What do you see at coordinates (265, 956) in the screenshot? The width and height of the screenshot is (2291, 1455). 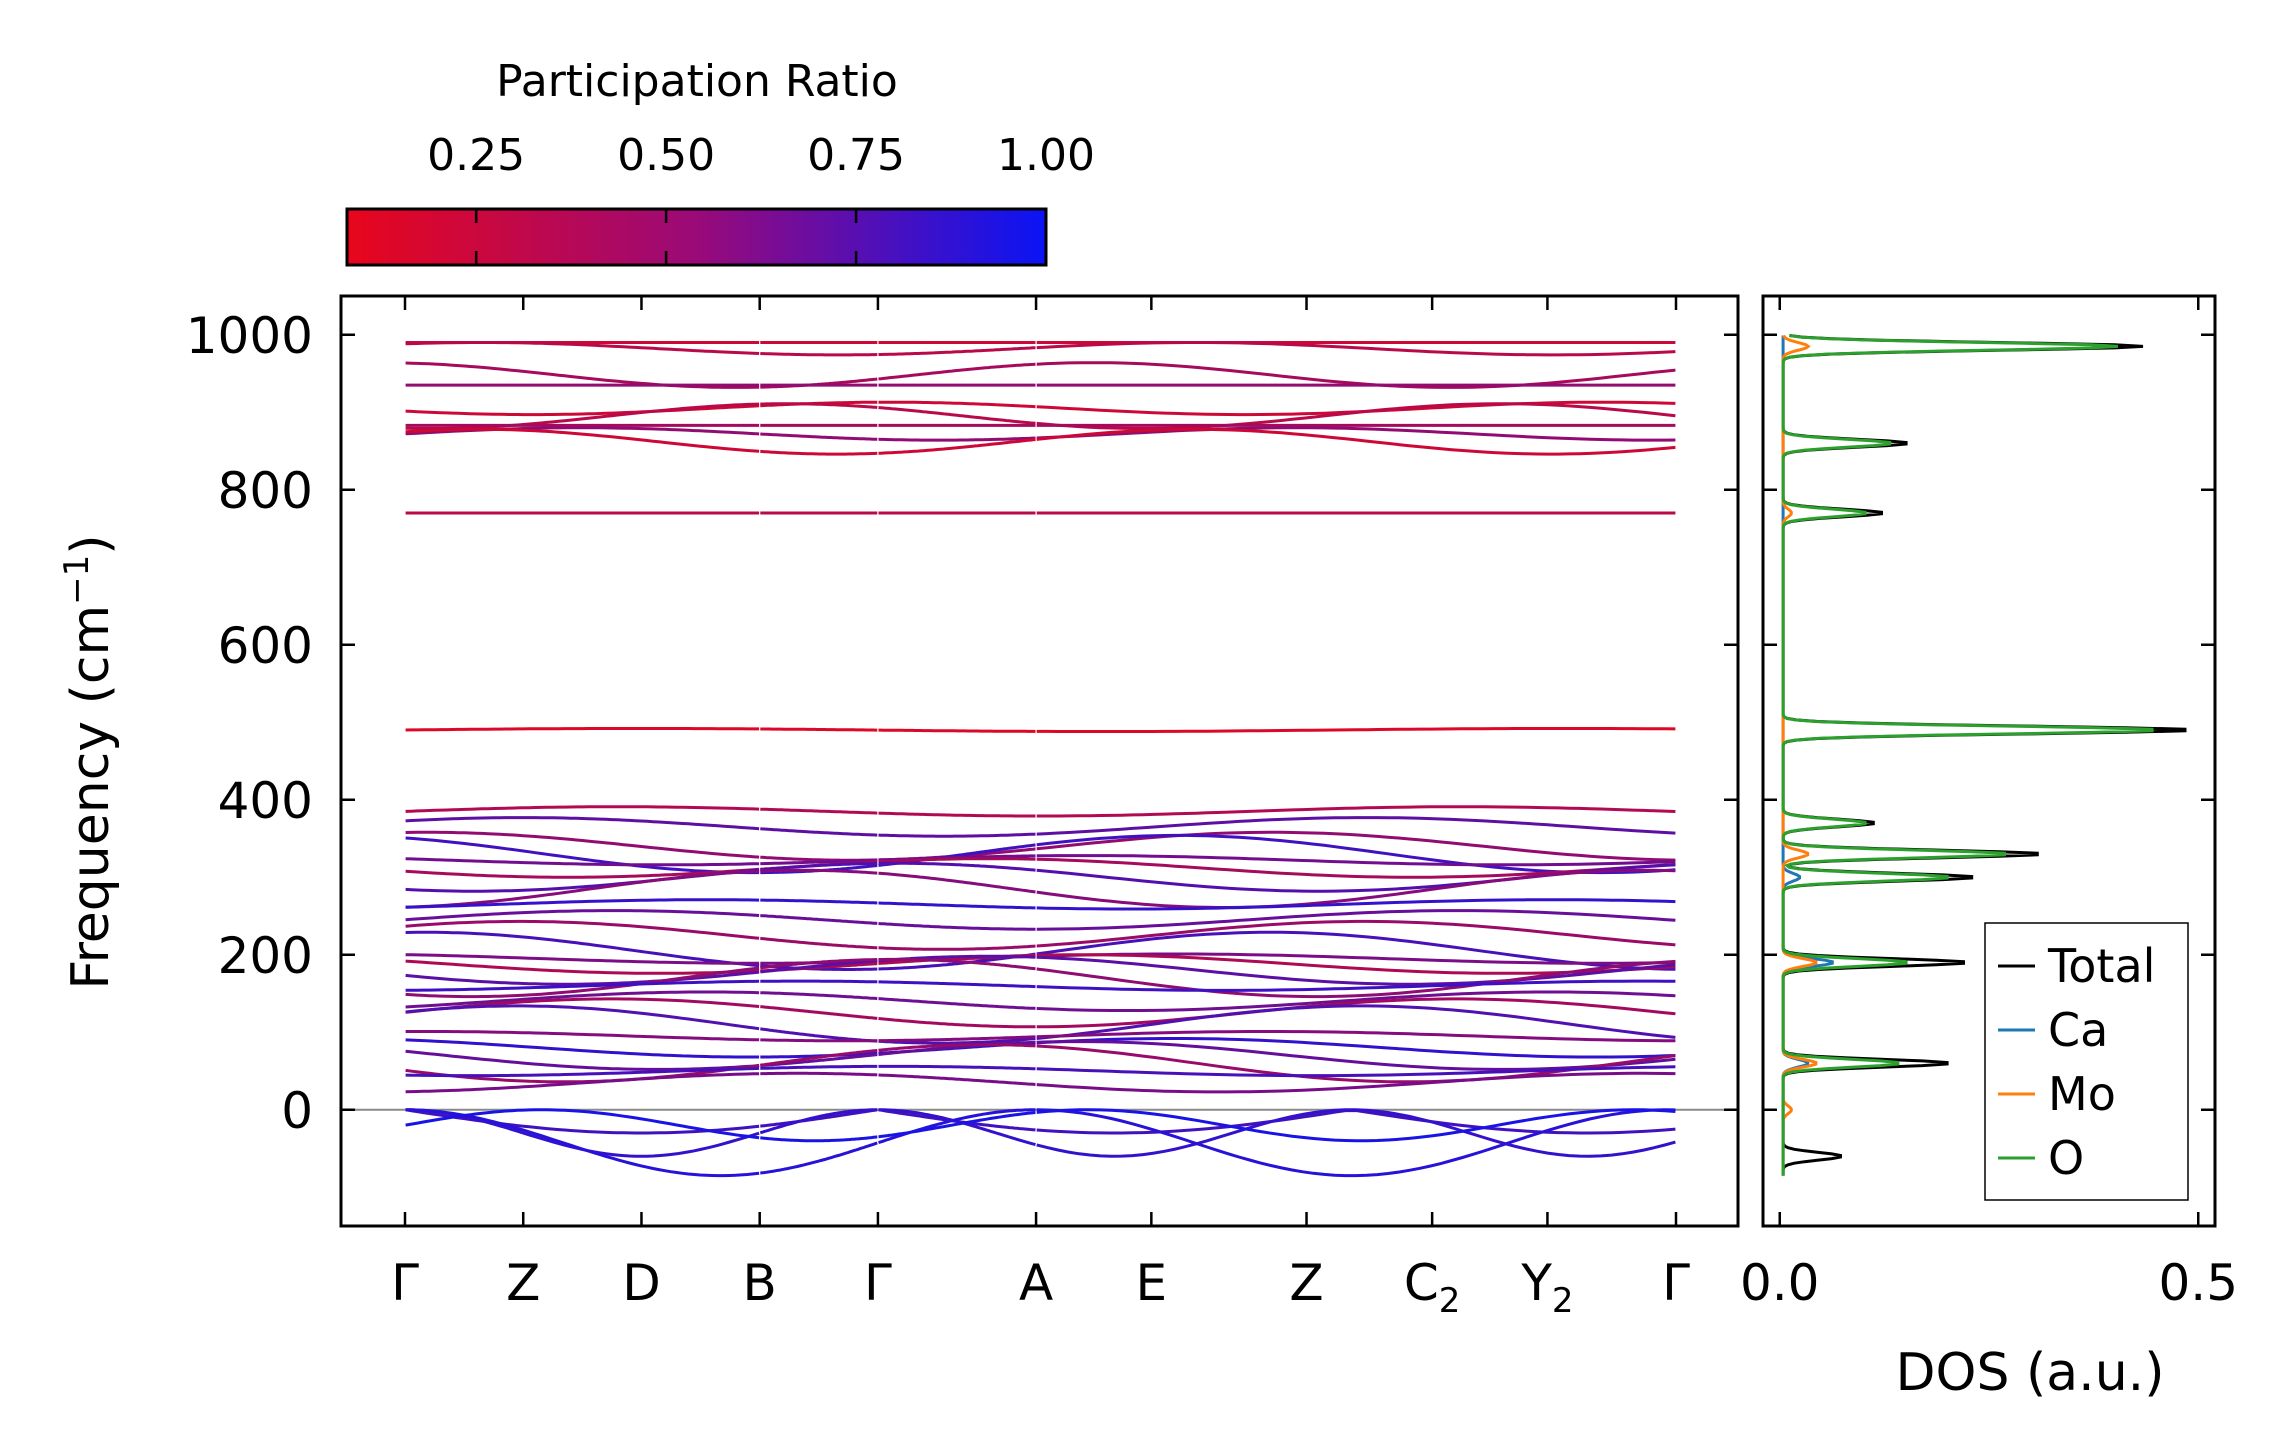 I see `y-tick-label: 200` at bounding box center [265, 956].